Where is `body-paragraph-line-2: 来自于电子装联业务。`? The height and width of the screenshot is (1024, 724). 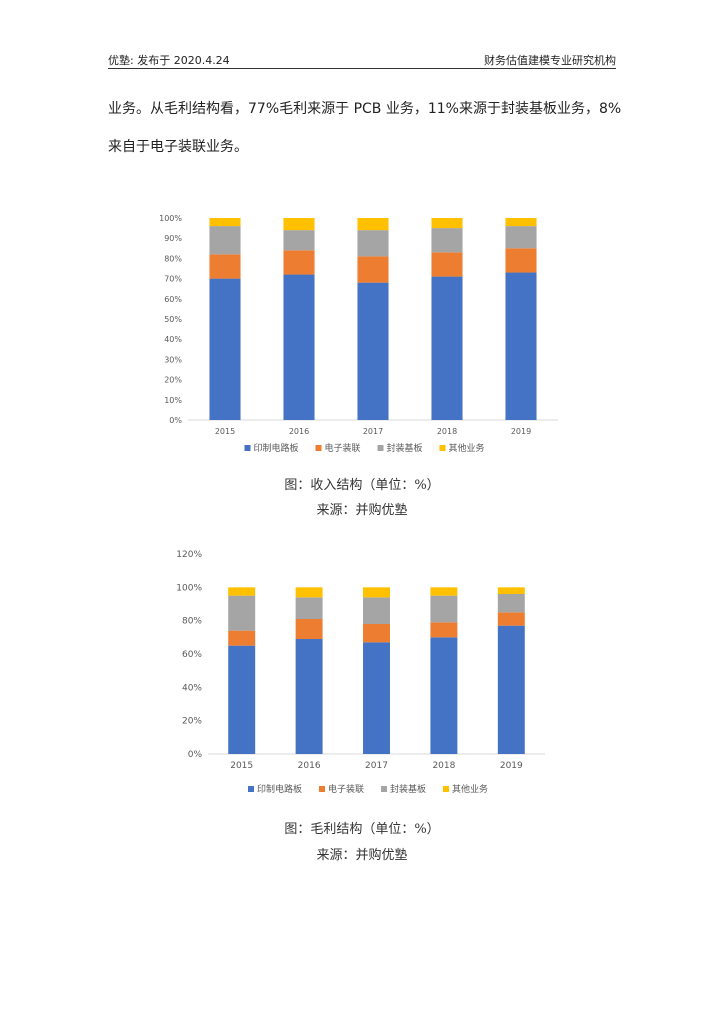
body-paragraph-line-2: 来自于电子装联业务。 is located at coordinates (178, 147).